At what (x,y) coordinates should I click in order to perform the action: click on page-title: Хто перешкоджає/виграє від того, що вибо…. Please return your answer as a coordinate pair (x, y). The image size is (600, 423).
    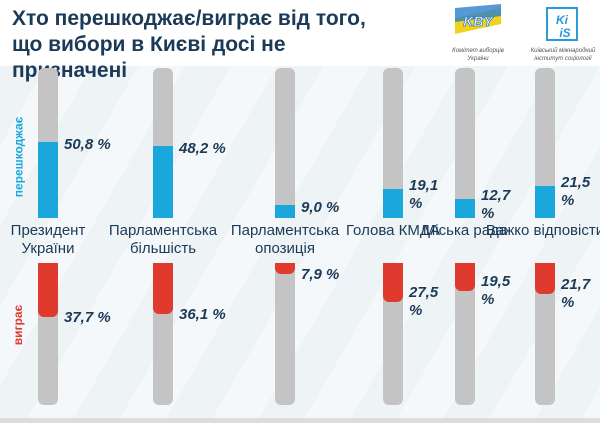
    Looking at the image, I should click on (189, 44).